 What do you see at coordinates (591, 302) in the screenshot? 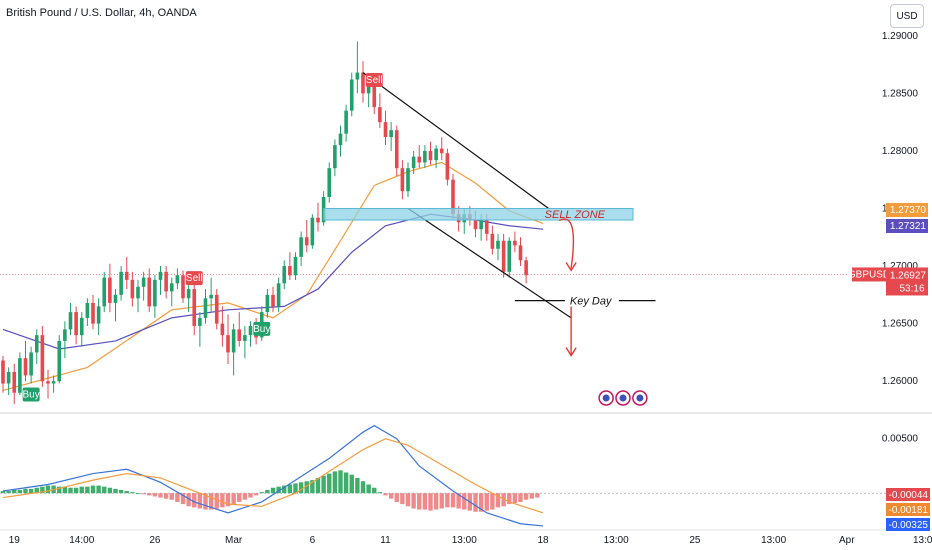
I see `key-day-label: Key Day` at bounding box center [591, 302].